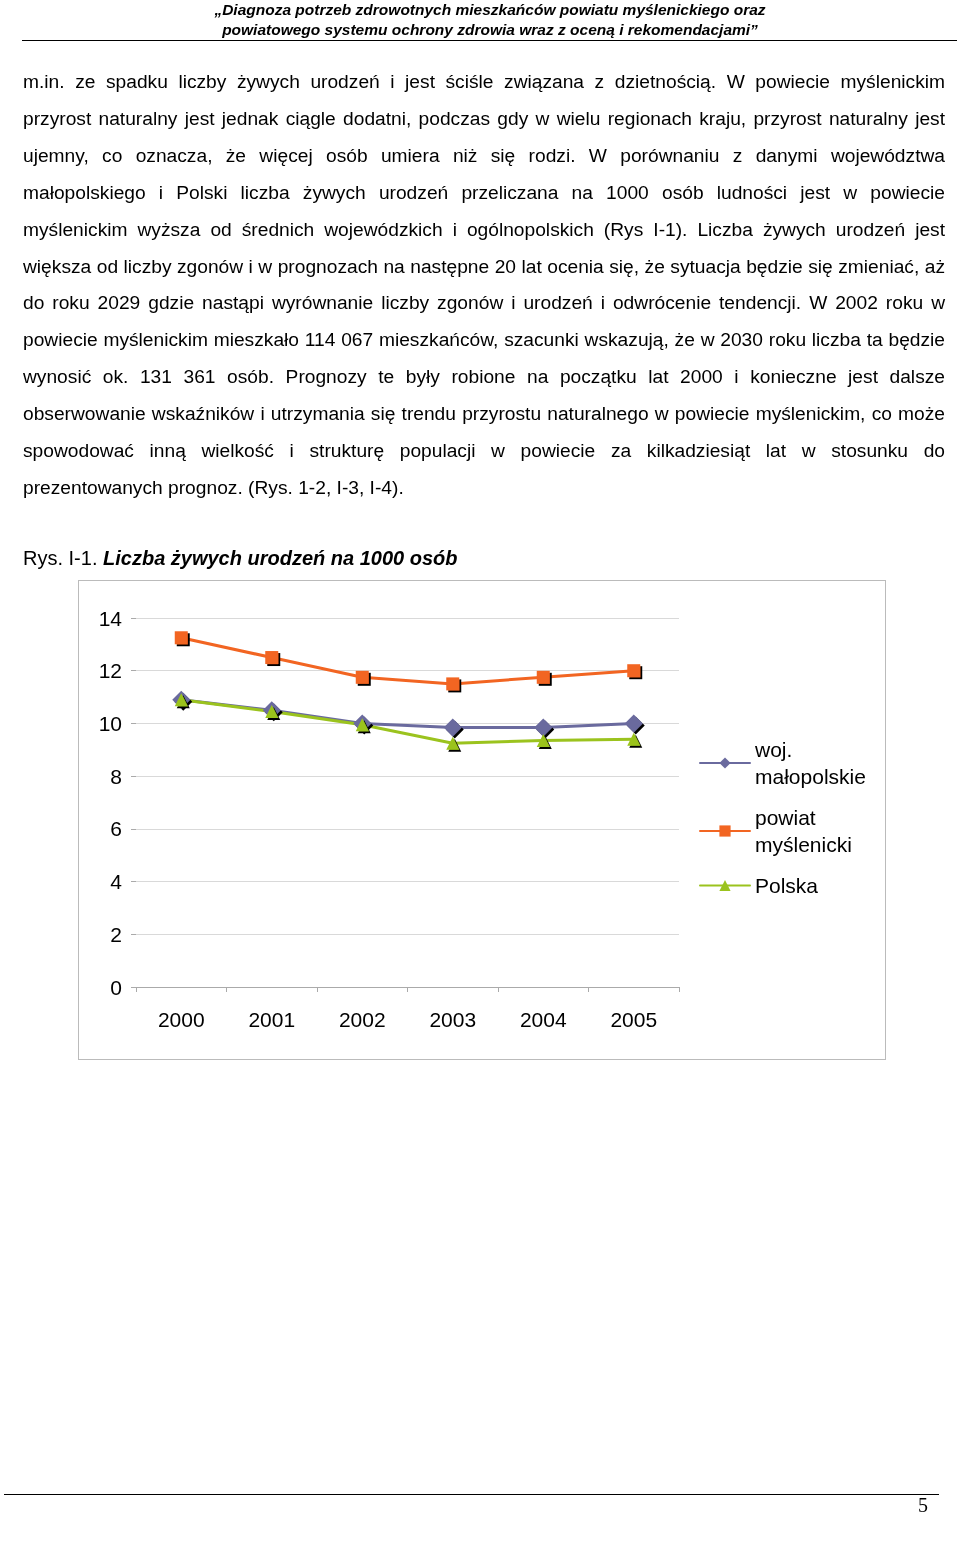 The height and width of the screenshot is (1541, 960). Describe the element at coordinates (110, 723) in the screenshot. I see `y-tick-label: 10` at that location.